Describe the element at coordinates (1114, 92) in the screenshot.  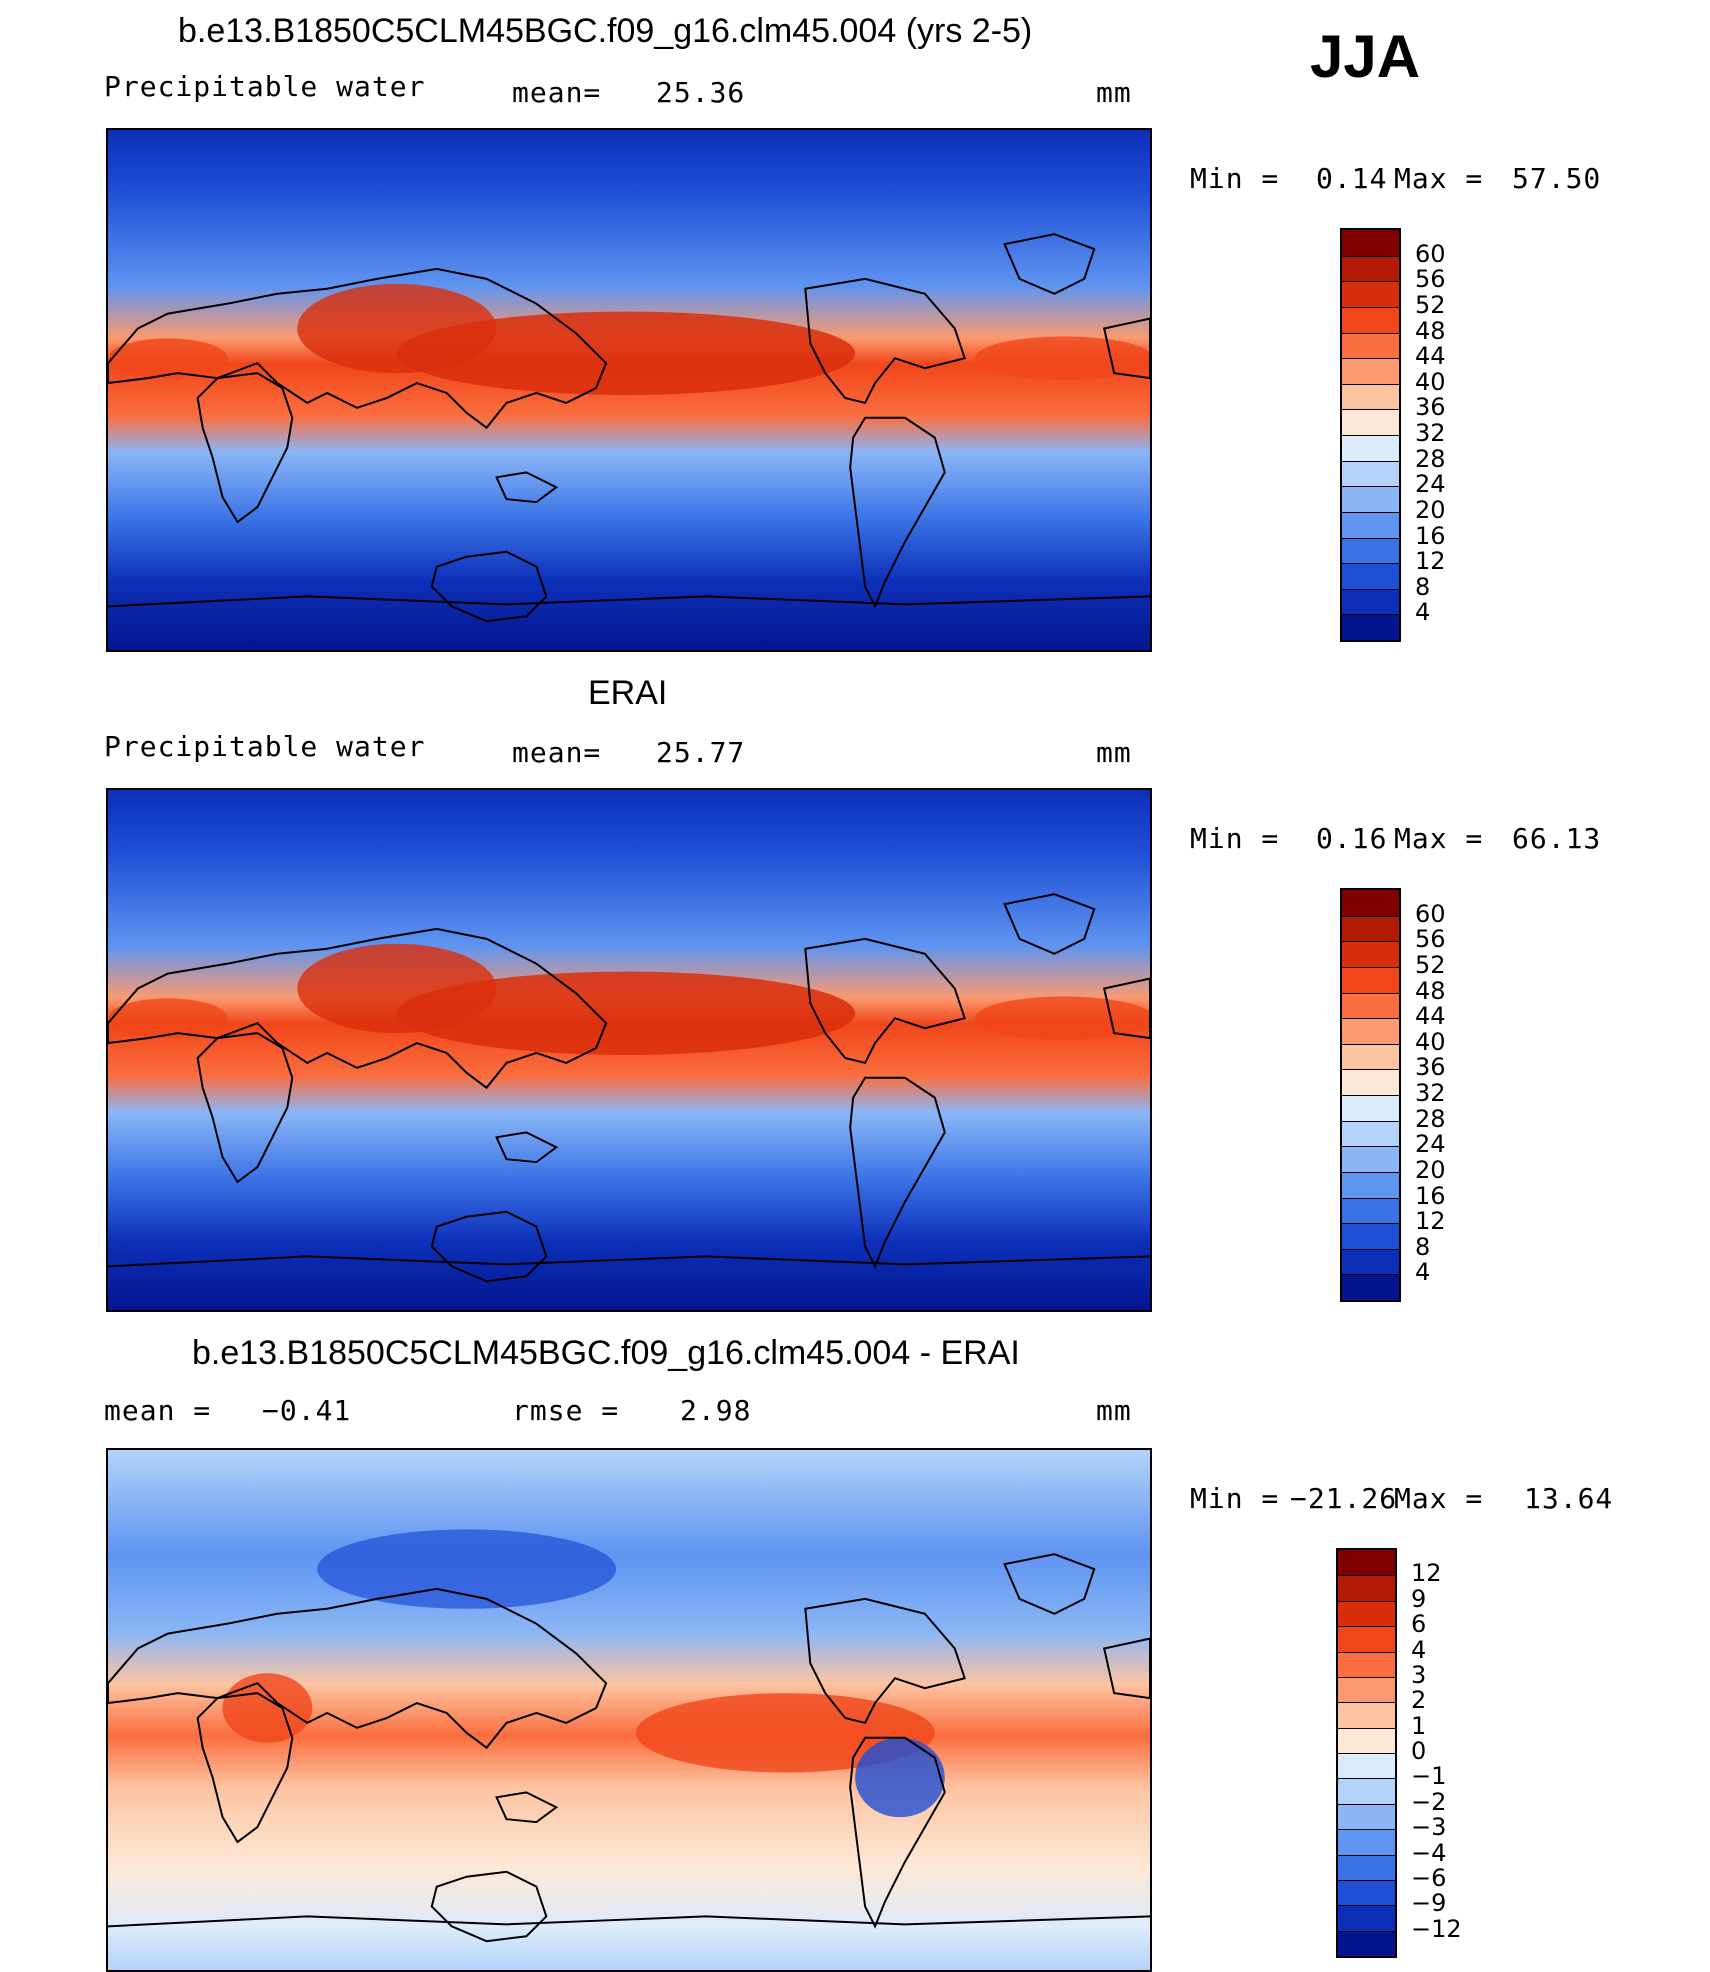
I see `panel1-units: mm` at that location.